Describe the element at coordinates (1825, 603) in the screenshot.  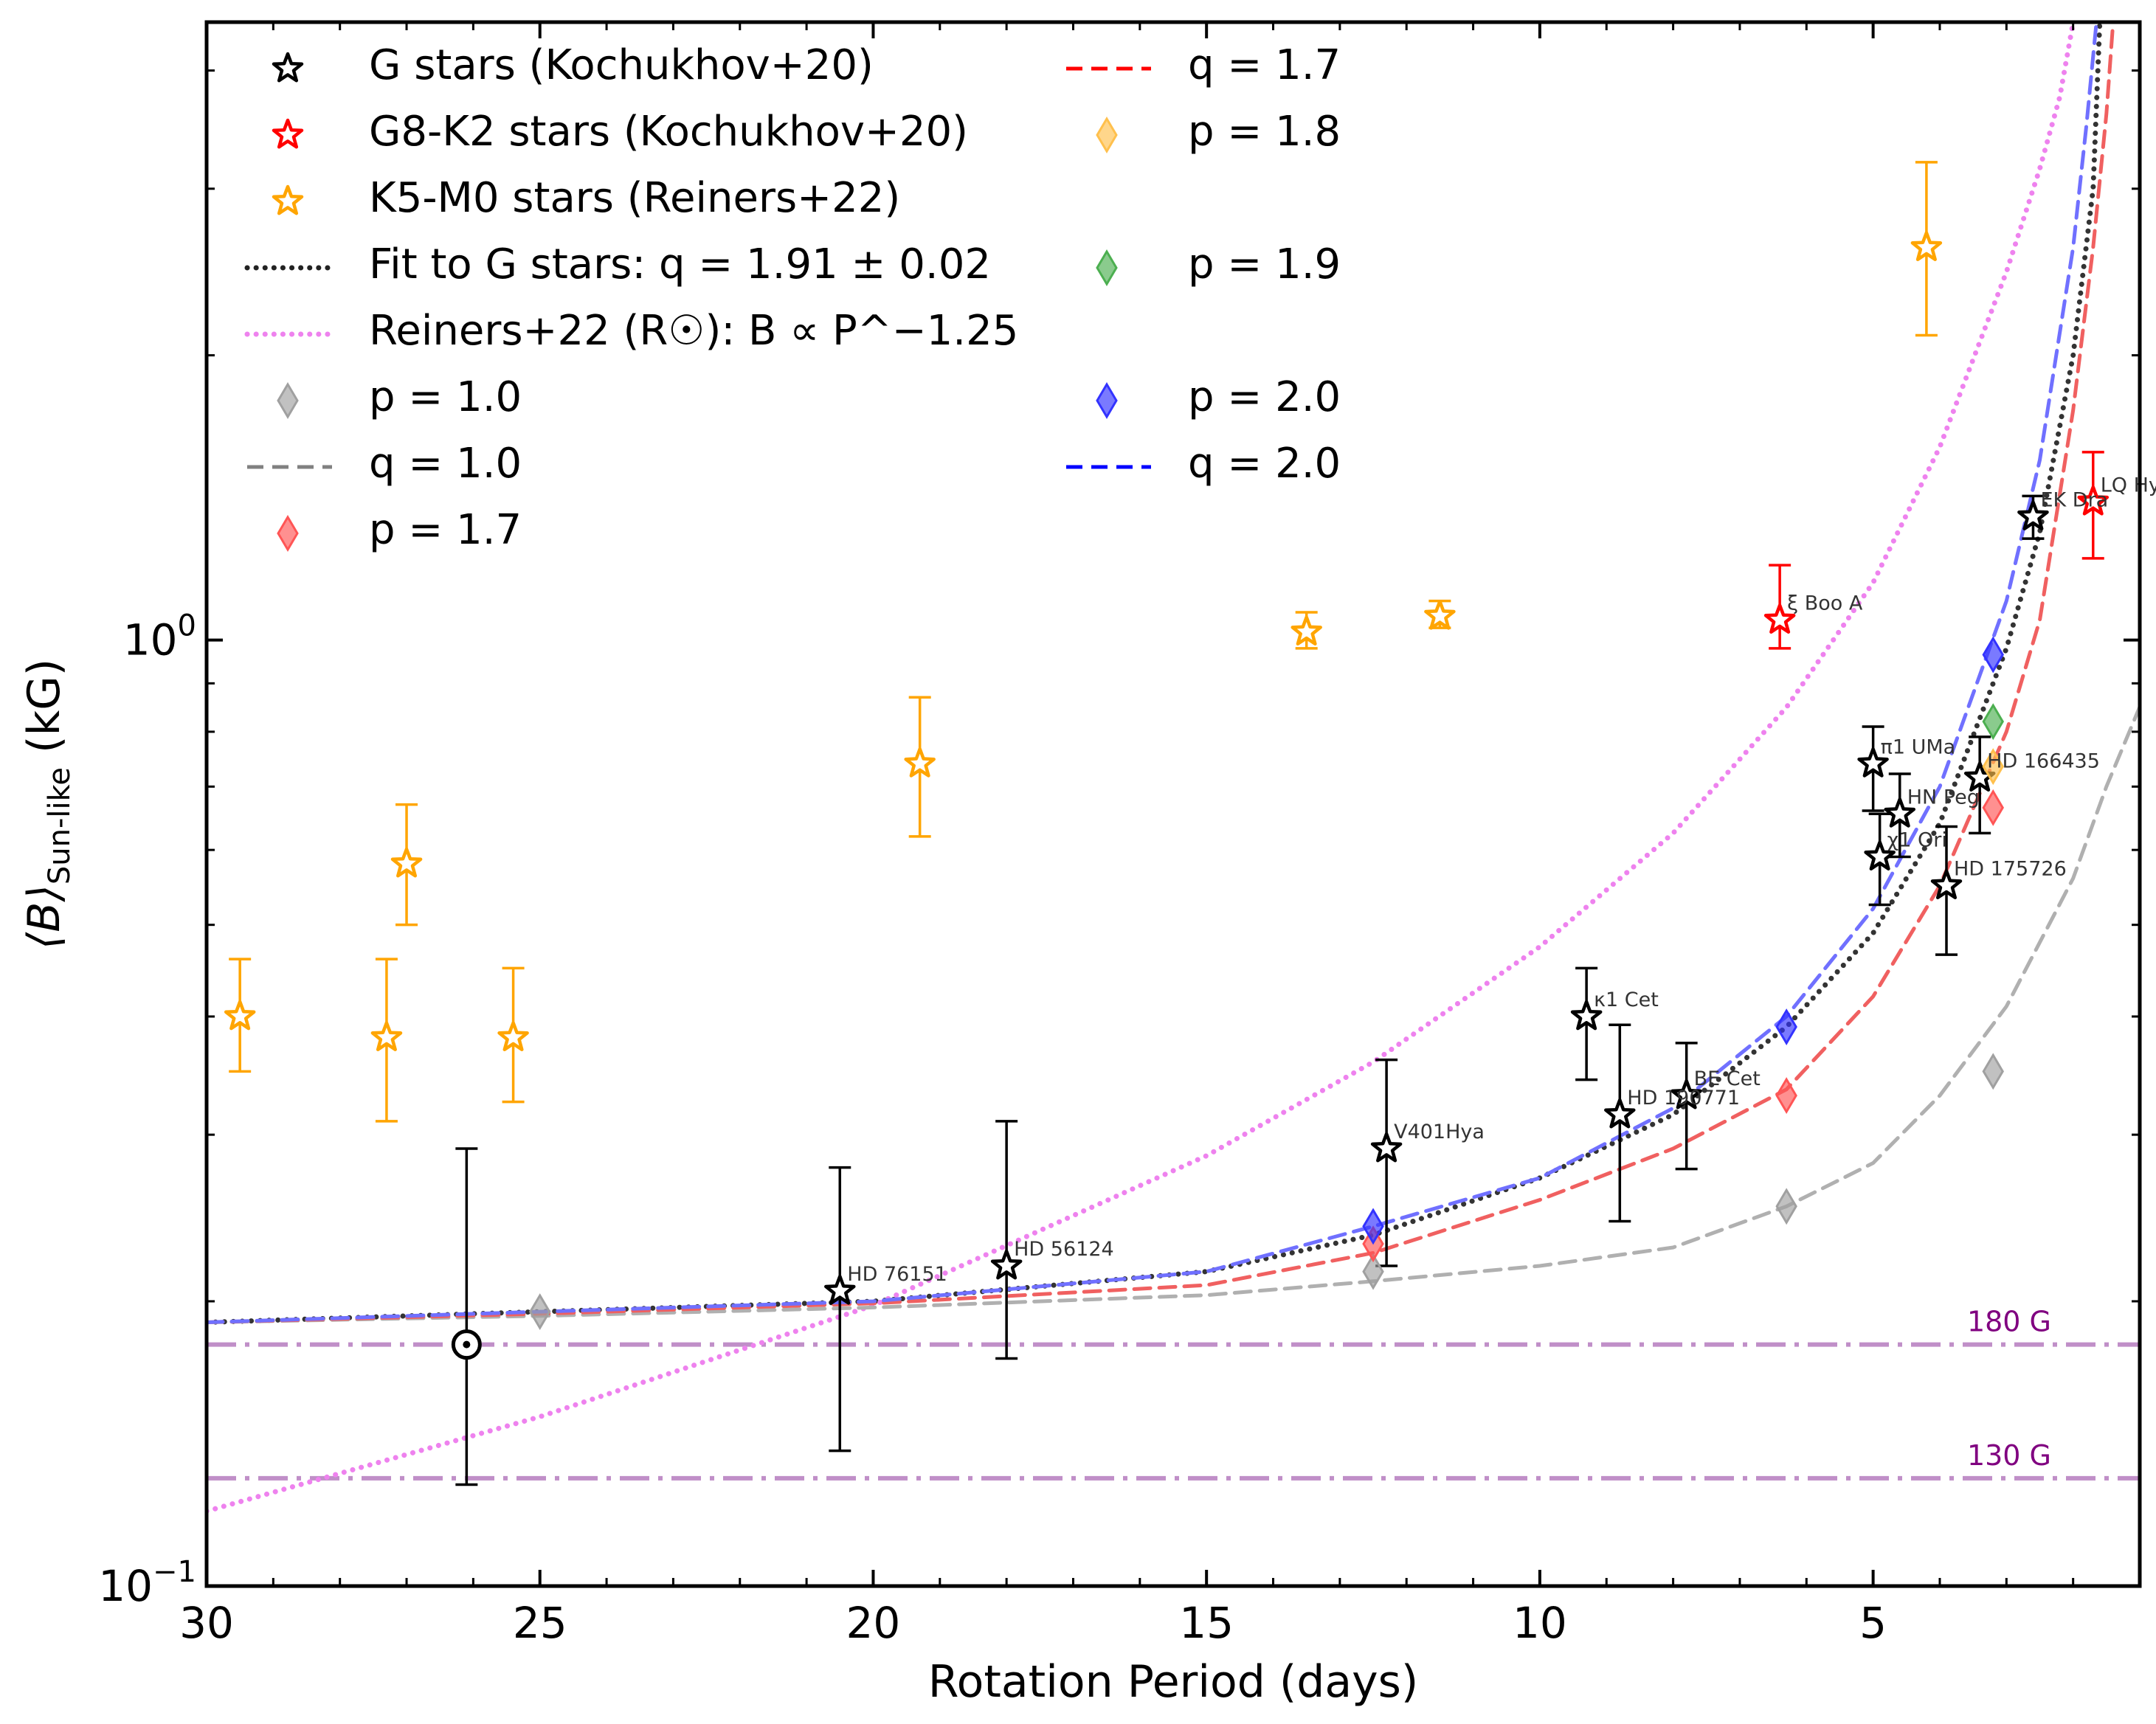
I see `point-label-g8-k2-stars-kochukhov-20--0: ξ Boo A` at that location.